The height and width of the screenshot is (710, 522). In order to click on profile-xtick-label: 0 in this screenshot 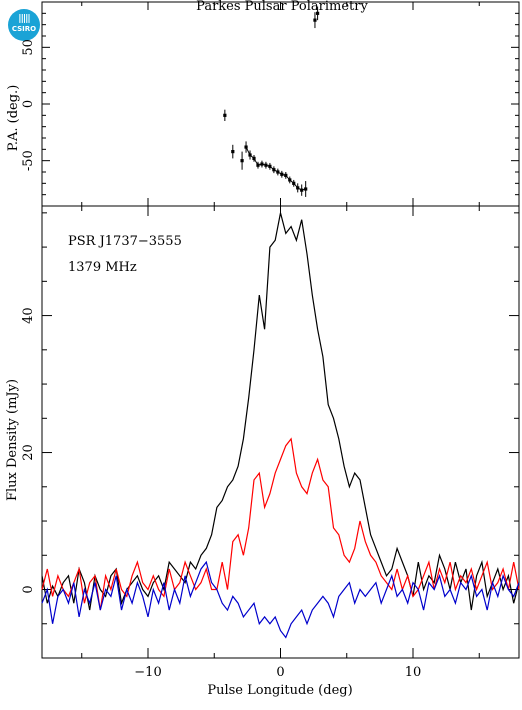, I will do `click(280, 672)`.